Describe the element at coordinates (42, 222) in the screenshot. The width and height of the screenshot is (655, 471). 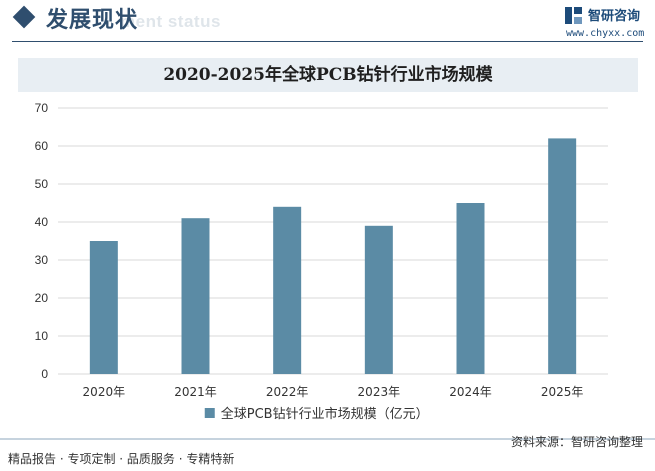
I see `y-tick-label: 40` at that location.